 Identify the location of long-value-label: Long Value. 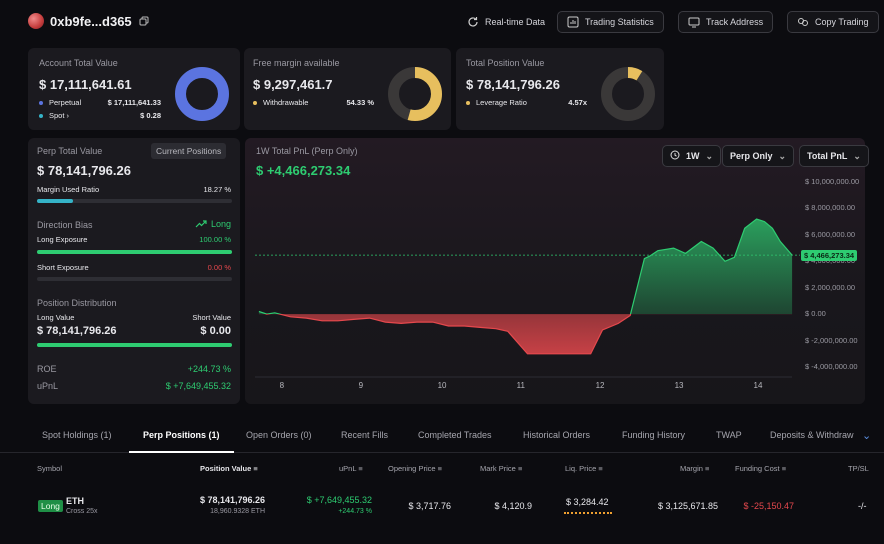
(56, 317).